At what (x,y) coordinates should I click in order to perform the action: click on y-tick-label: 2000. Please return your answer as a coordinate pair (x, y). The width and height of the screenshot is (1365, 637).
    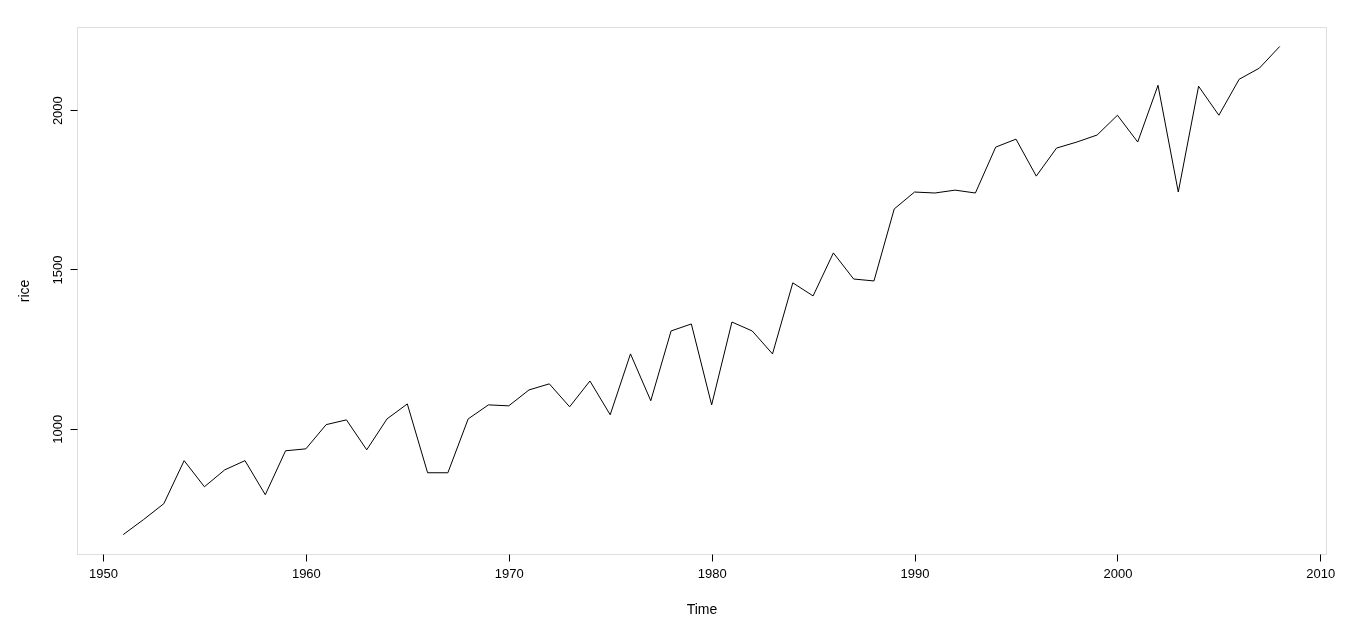
    Looking at the image, I should click on (57, 111).